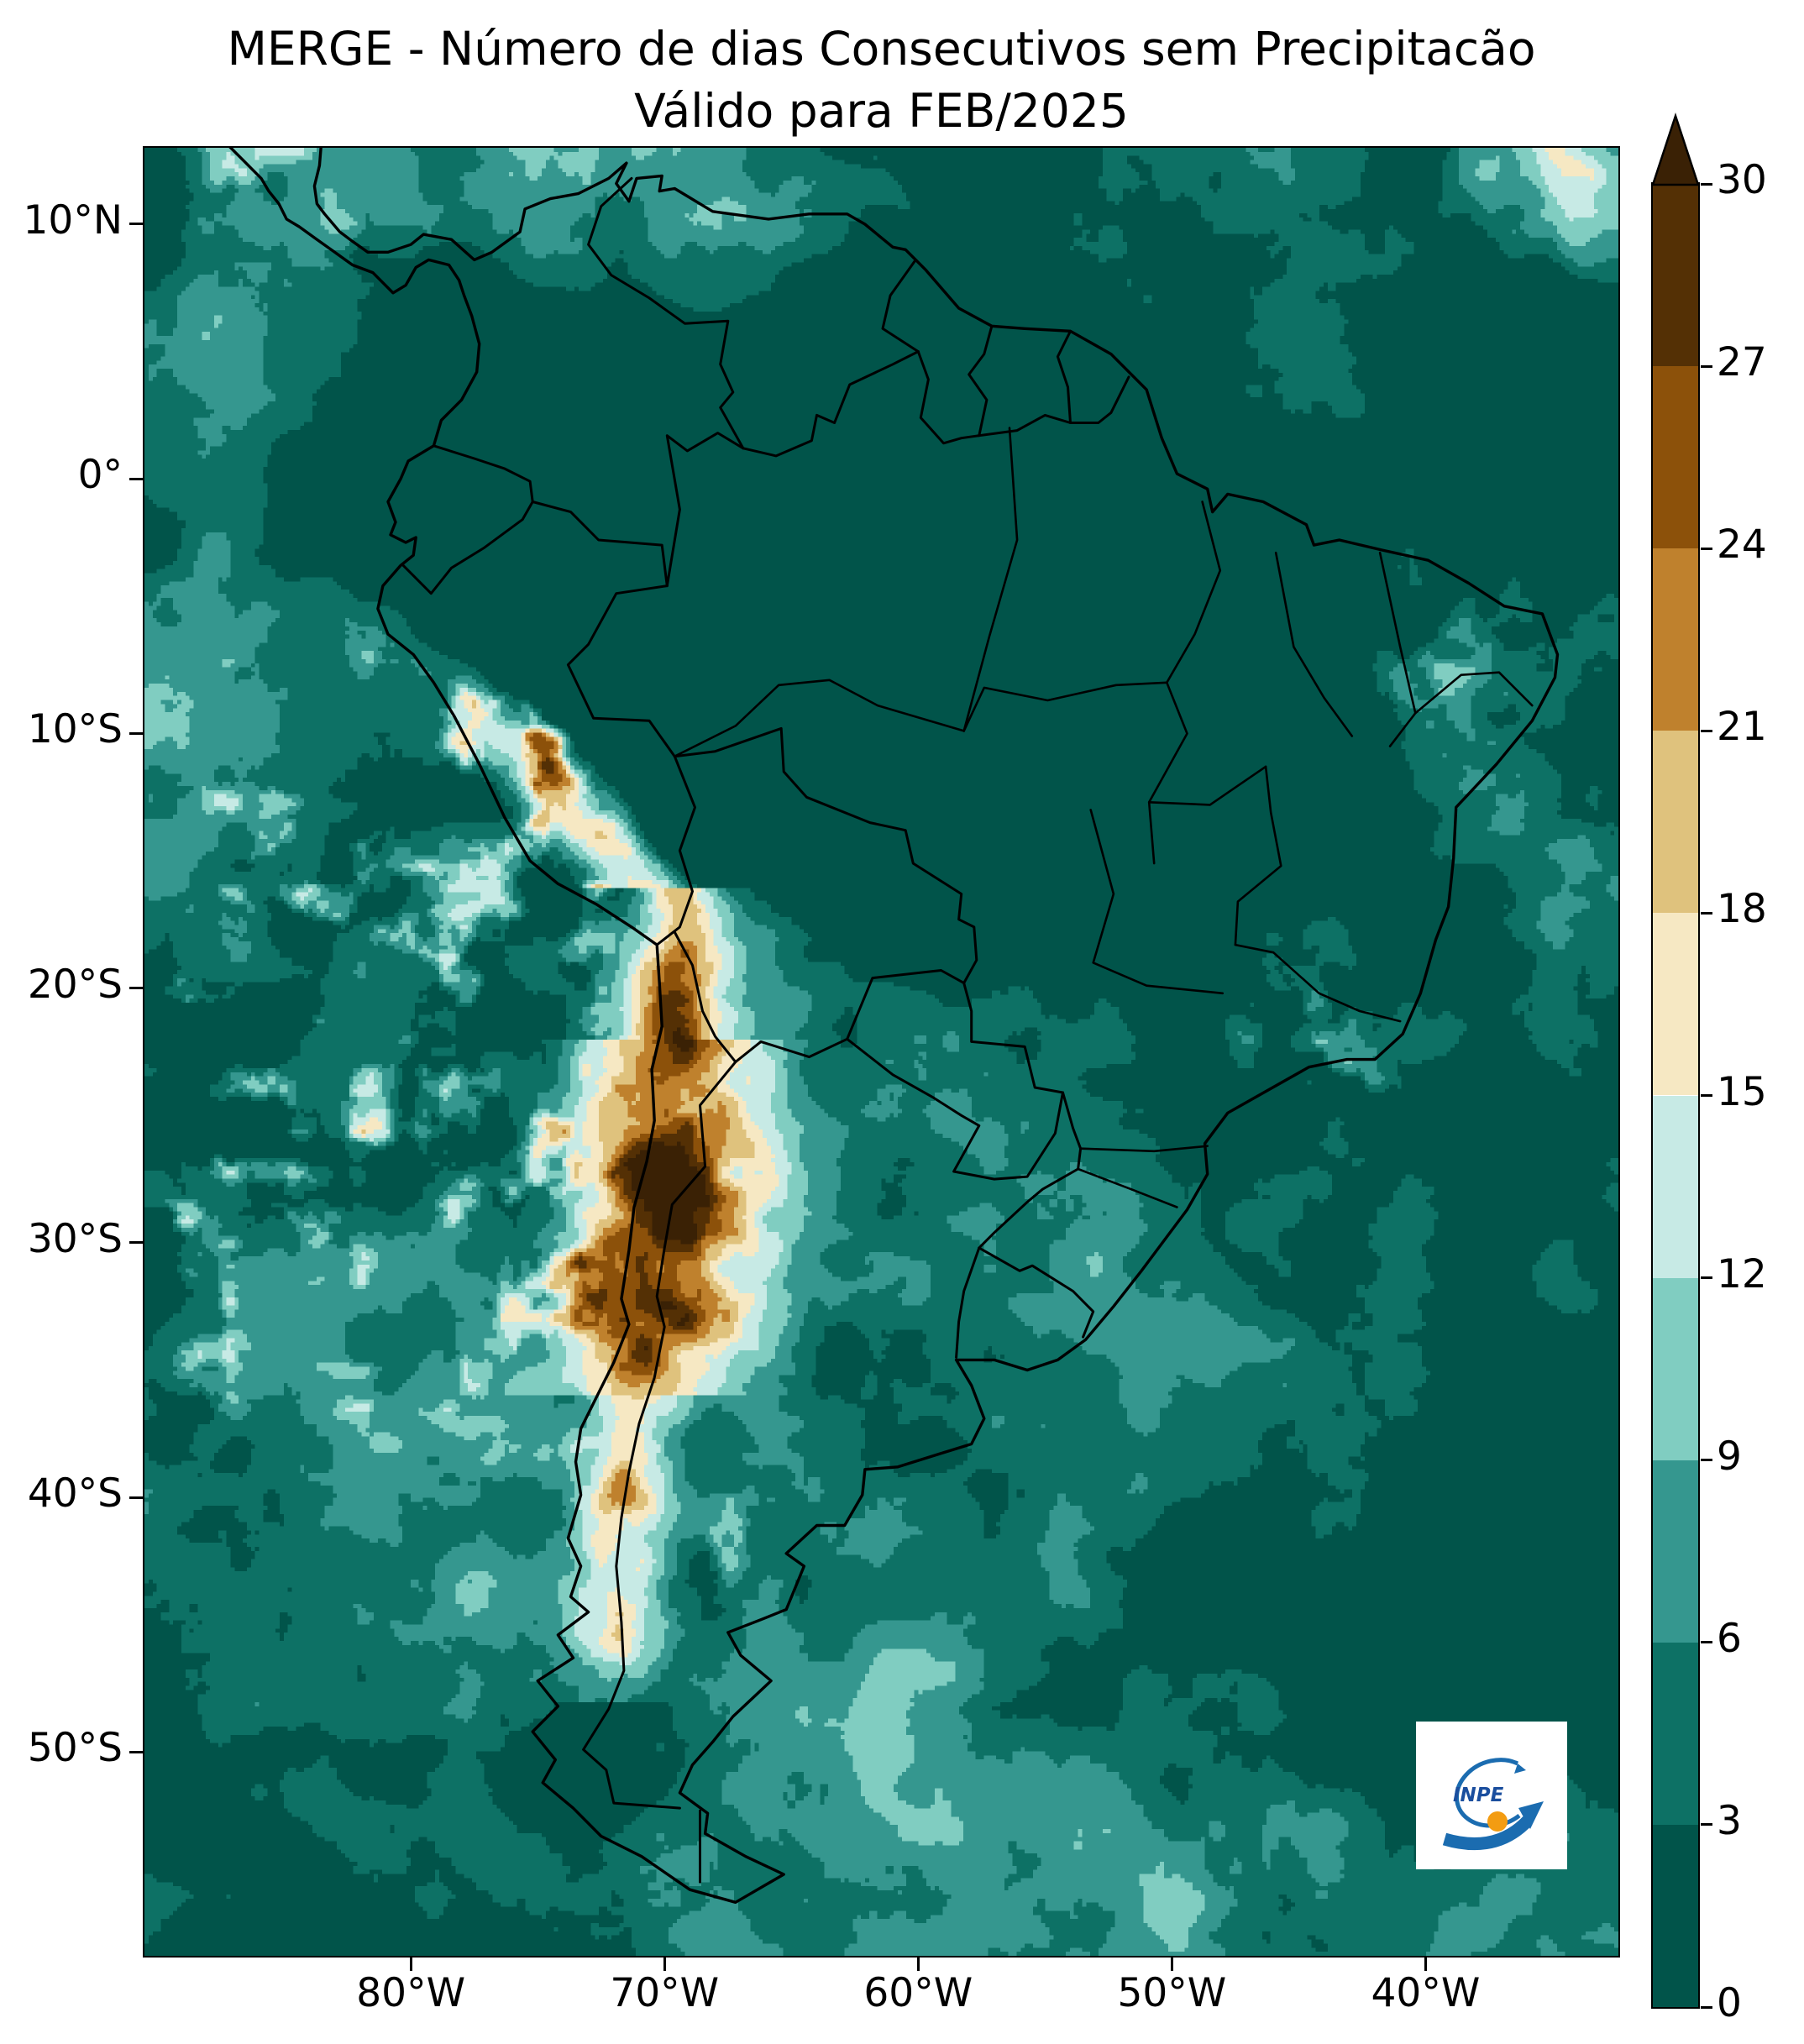 The width and height of the screenshot is (1804, 2044). I want to click on colorbar-tick-label: 27, so click(1742, 362).